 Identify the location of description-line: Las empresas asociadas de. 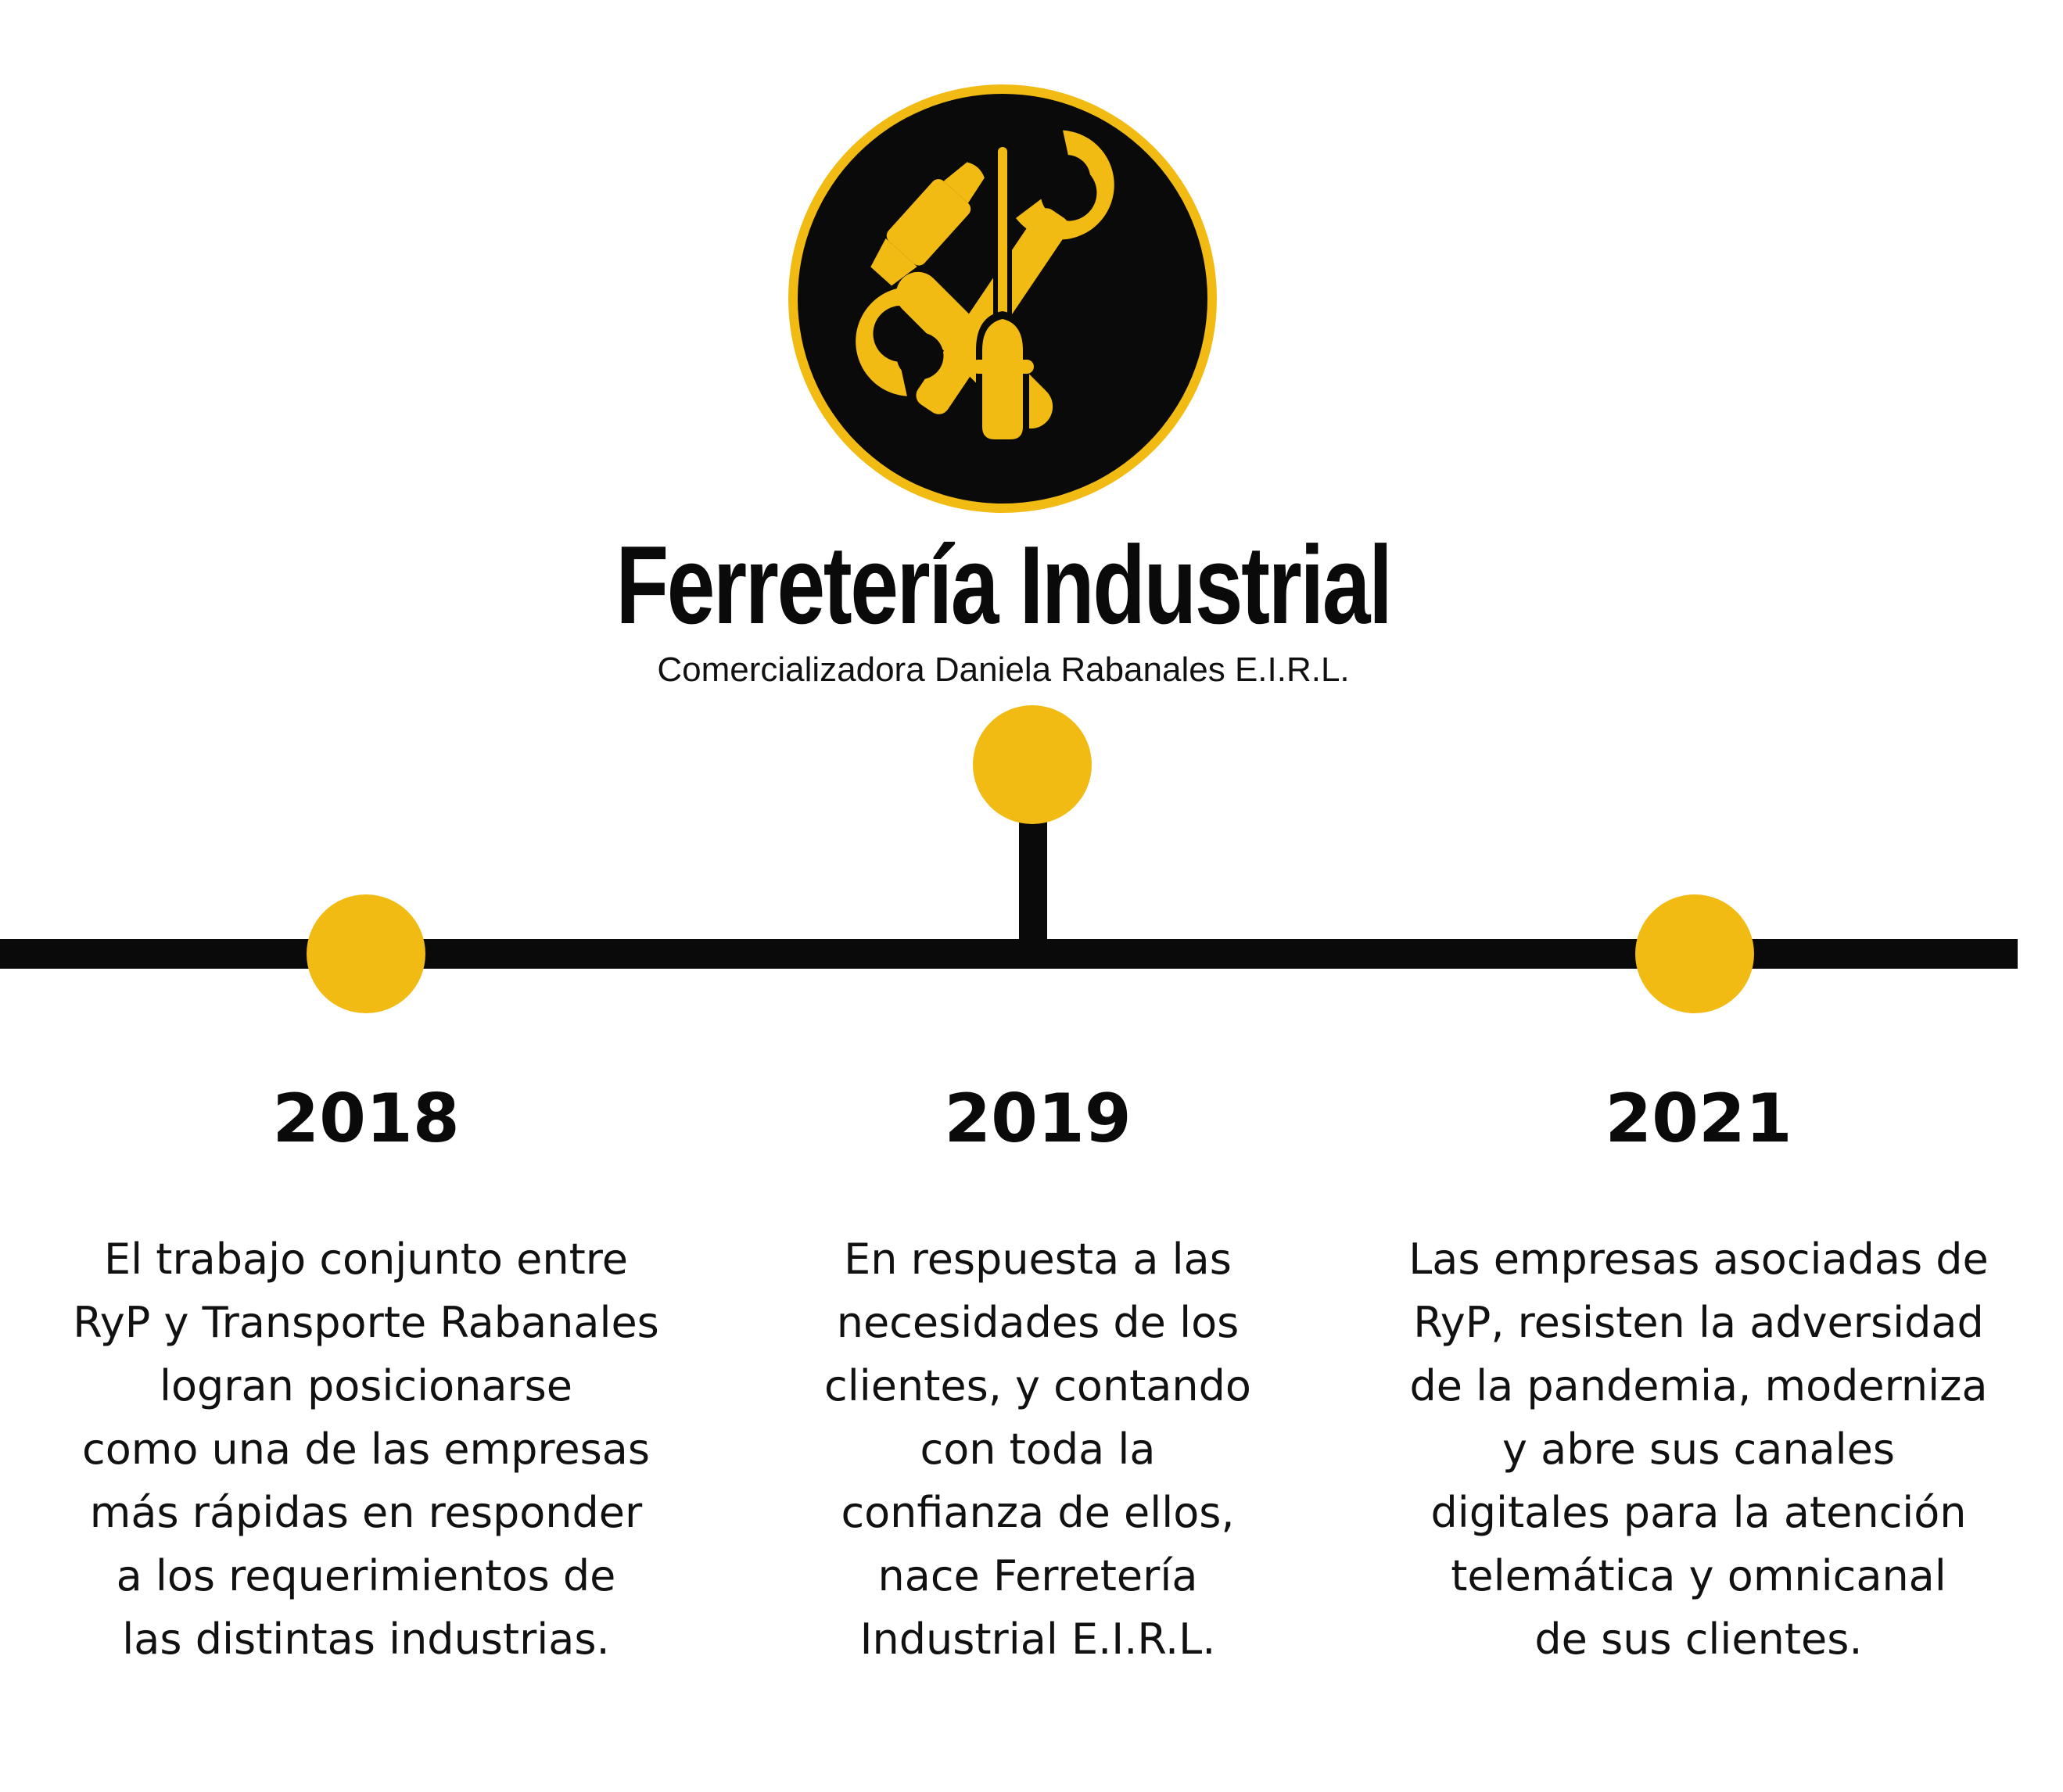
(1698, 1259).